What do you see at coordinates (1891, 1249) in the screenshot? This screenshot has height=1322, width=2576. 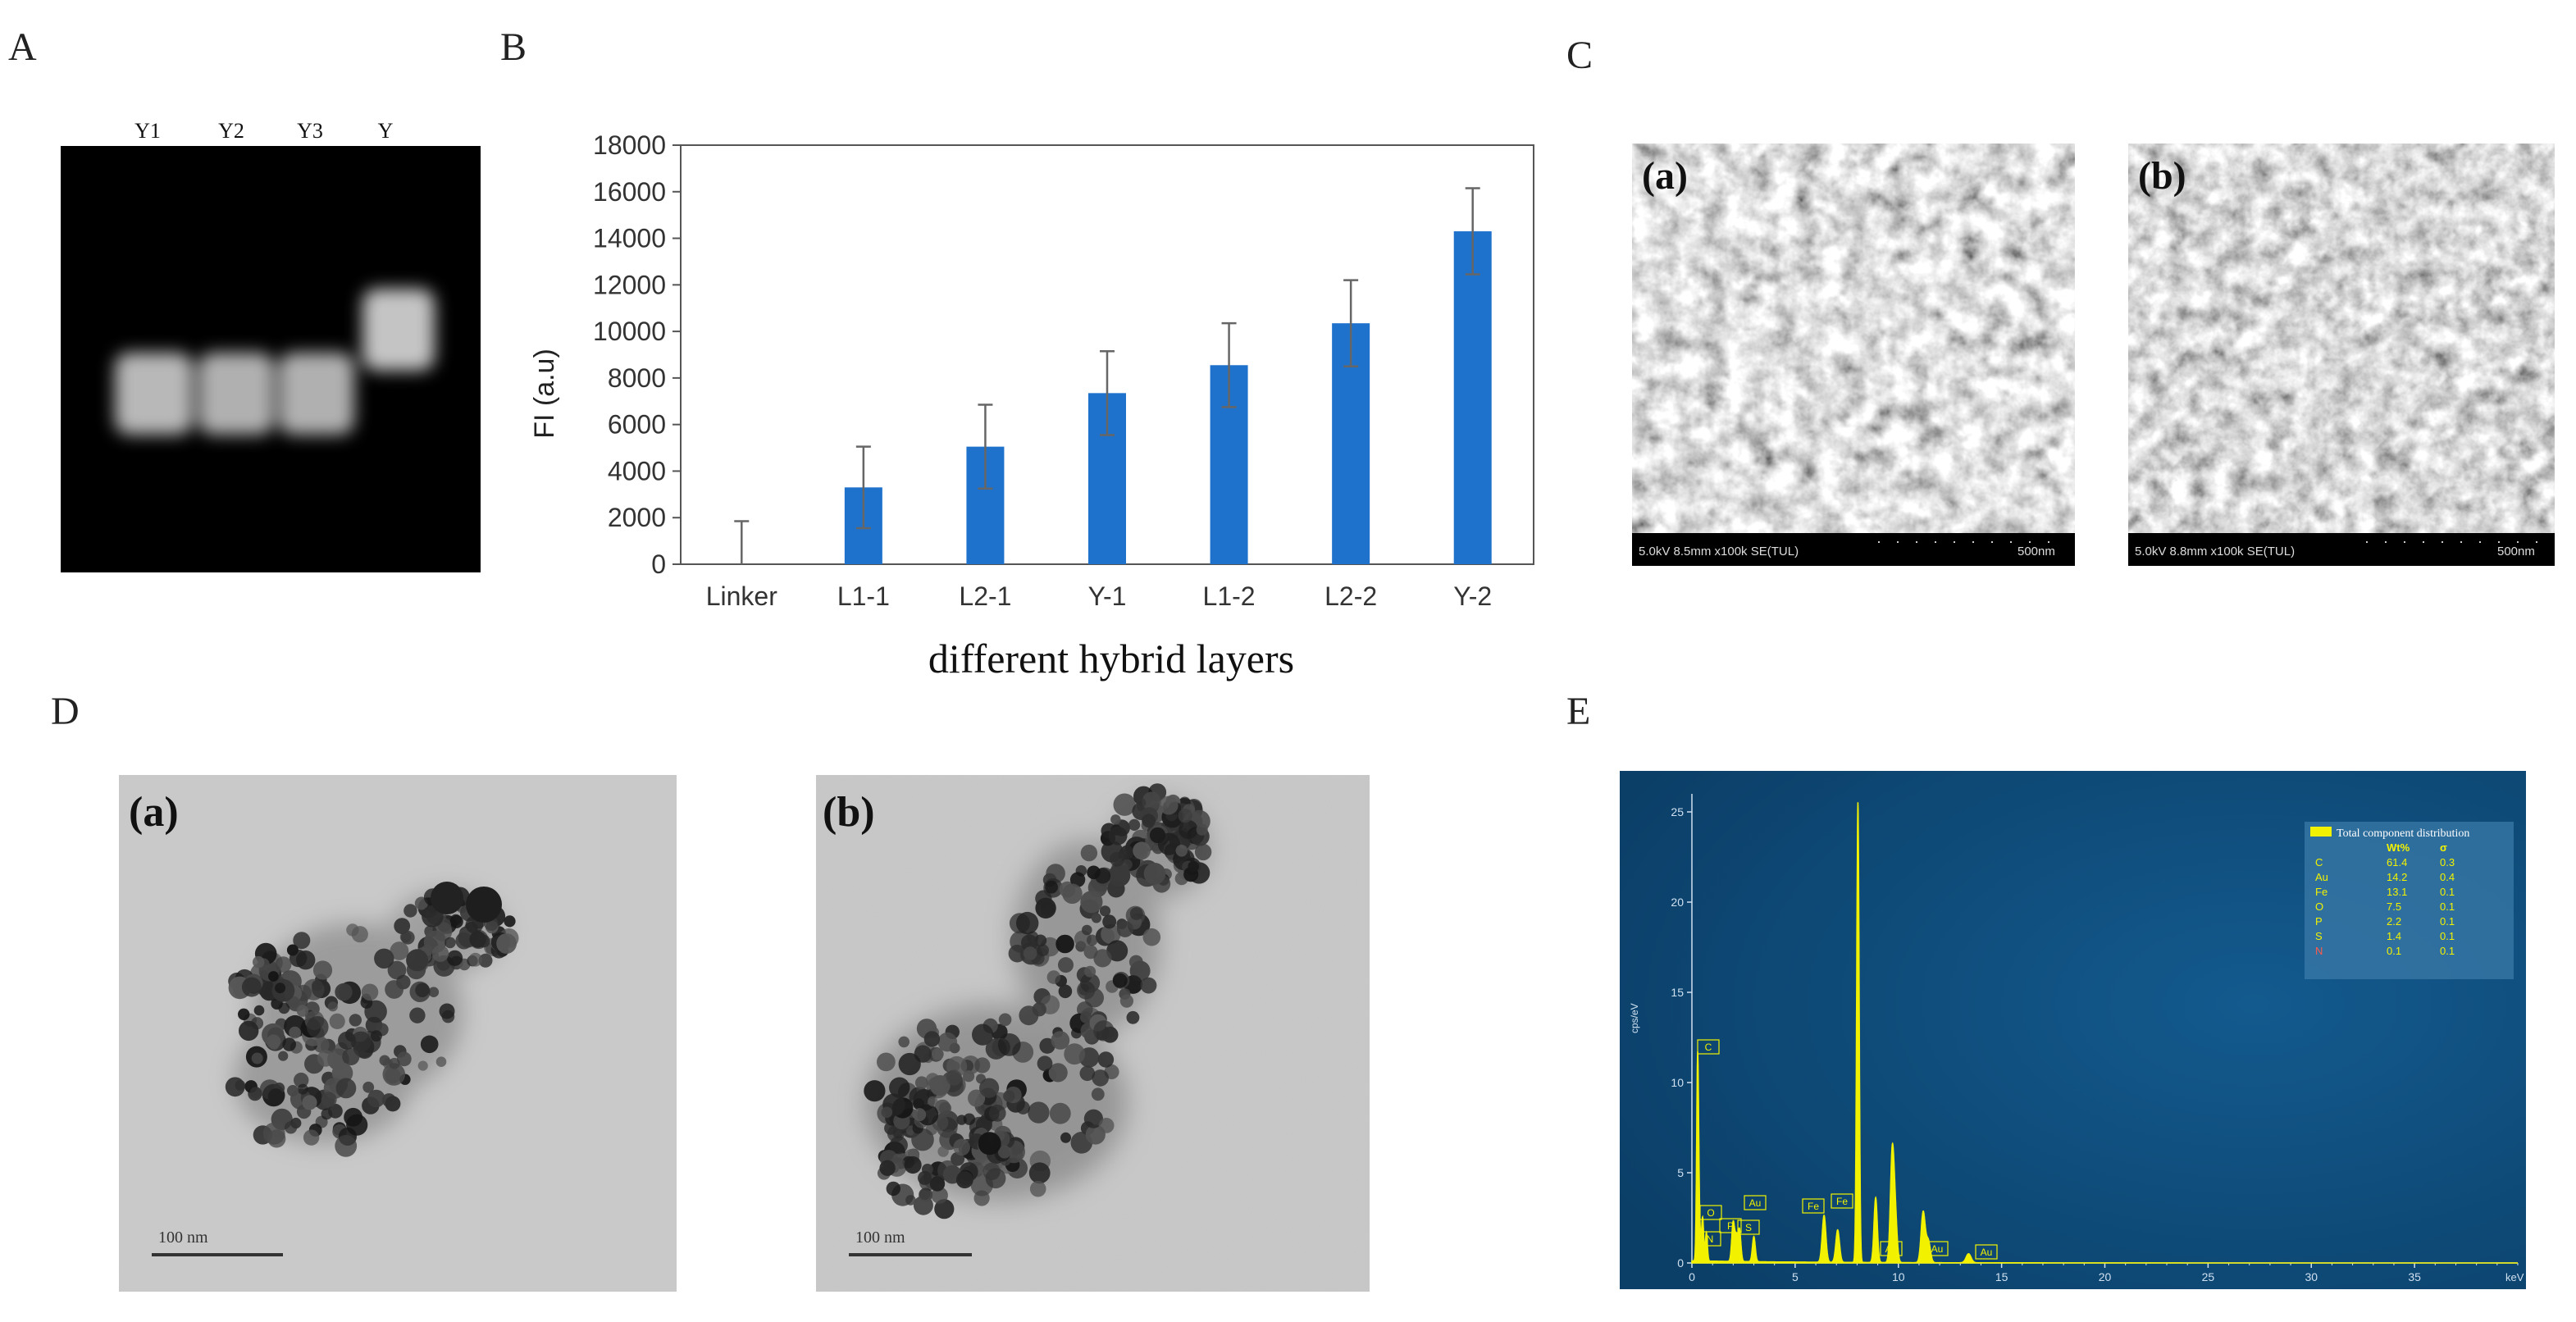 I see `eds-peak-label: Au` at bounding box center [1891, 1249].